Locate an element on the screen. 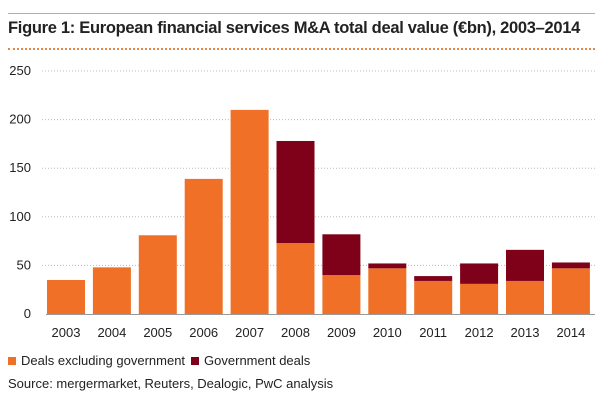 This screenshot has width=603, height=406. legend-label: Deals excluding government is located at coordinates (103, 360).